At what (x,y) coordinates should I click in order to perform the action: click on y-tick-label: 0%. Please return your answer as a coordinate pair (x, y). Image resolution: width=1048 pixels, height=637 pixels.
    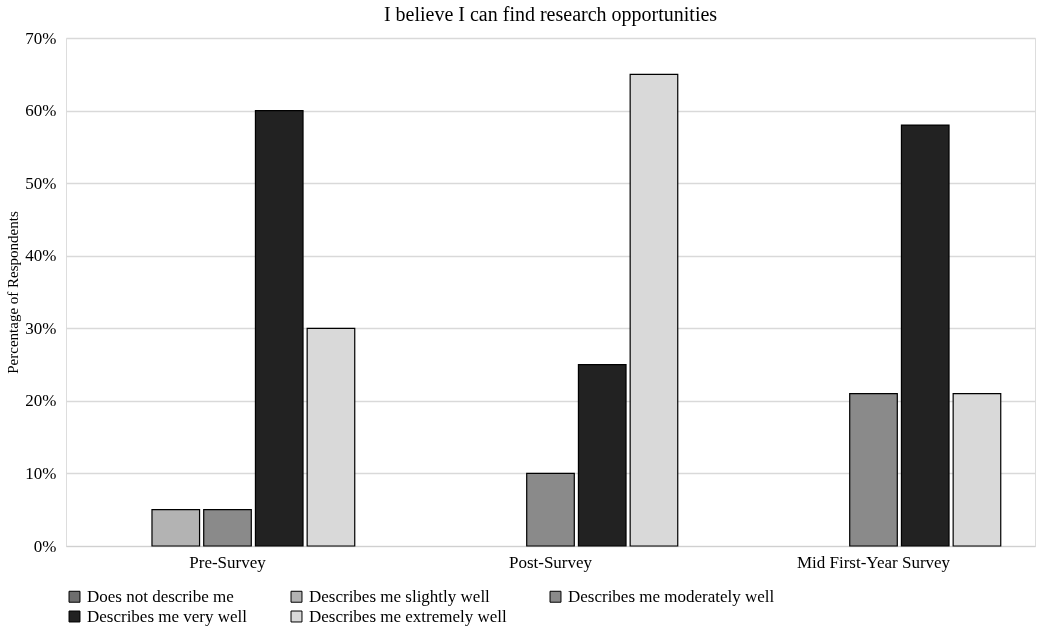
    Looking at the image, I should click on (45, 546).